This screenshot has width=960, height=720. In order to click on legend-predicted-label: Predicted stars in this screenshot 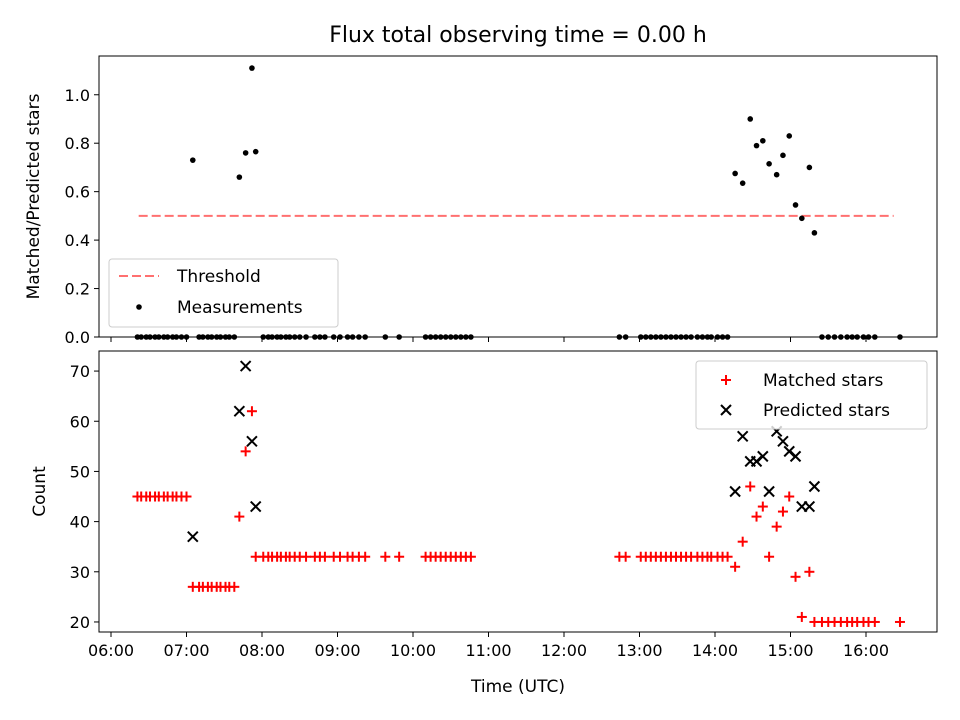, I will do `click(826, 411)`.